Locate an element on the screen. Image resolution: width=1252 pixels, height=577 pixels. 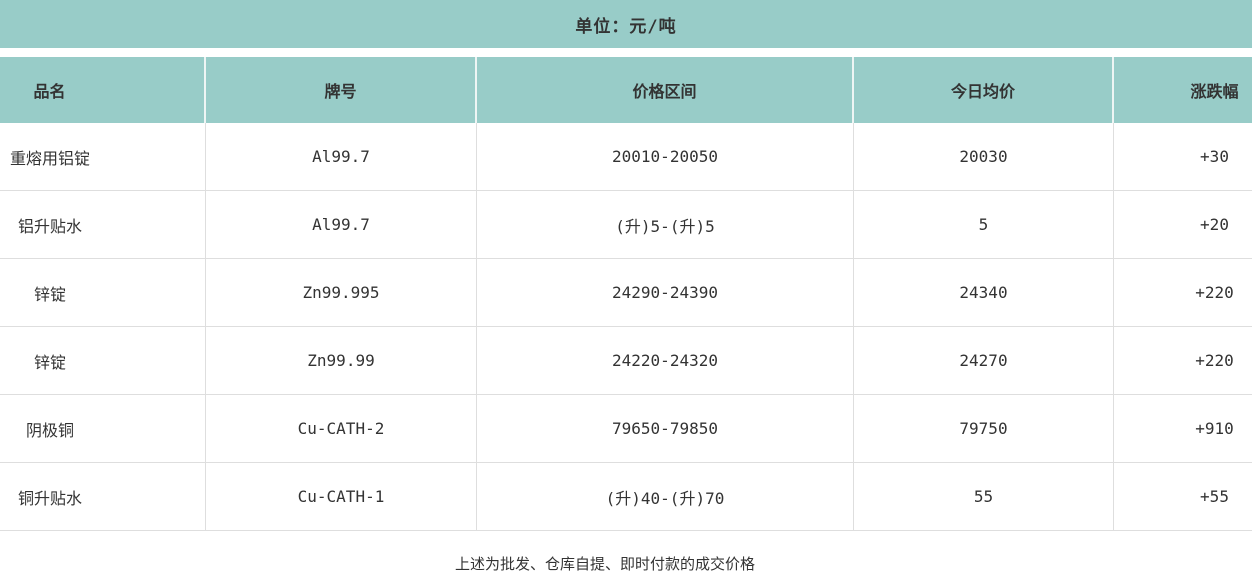
cell-price-range: (升)5-(升)5 is located at coordinates (665, 224).